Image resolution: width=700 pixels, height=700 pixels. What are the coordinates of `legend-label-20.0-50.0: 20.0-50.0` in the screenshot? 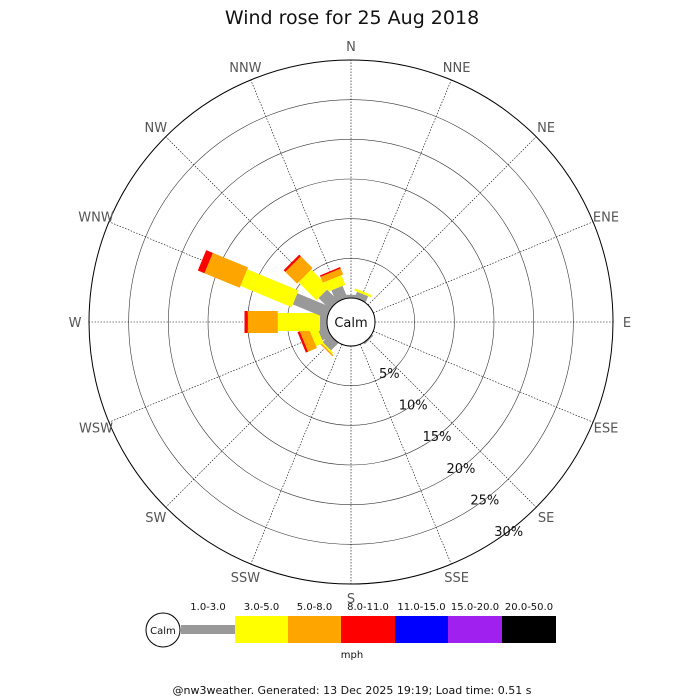 It's located at (529, 607).